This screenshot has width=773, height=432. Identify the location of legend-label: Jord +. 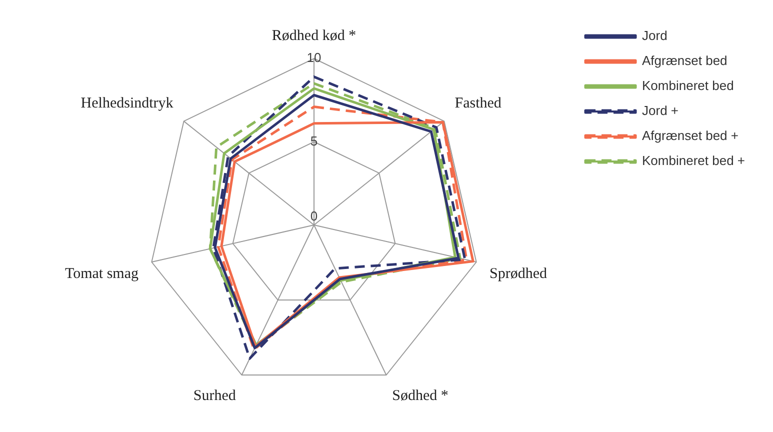
(660, 110).